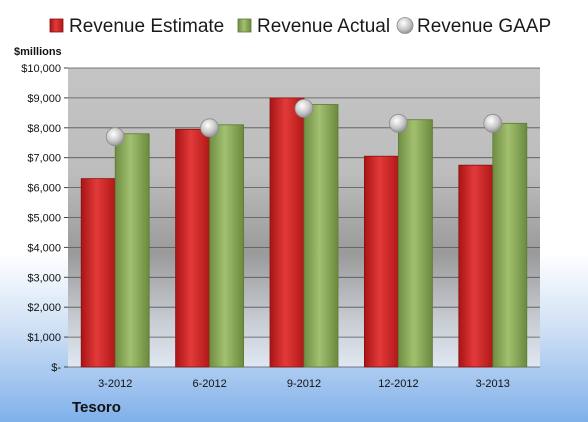 The width and height of the screenshot is (588, 422). I want to click on y-tick-label: $2,000, so click(44, 308).